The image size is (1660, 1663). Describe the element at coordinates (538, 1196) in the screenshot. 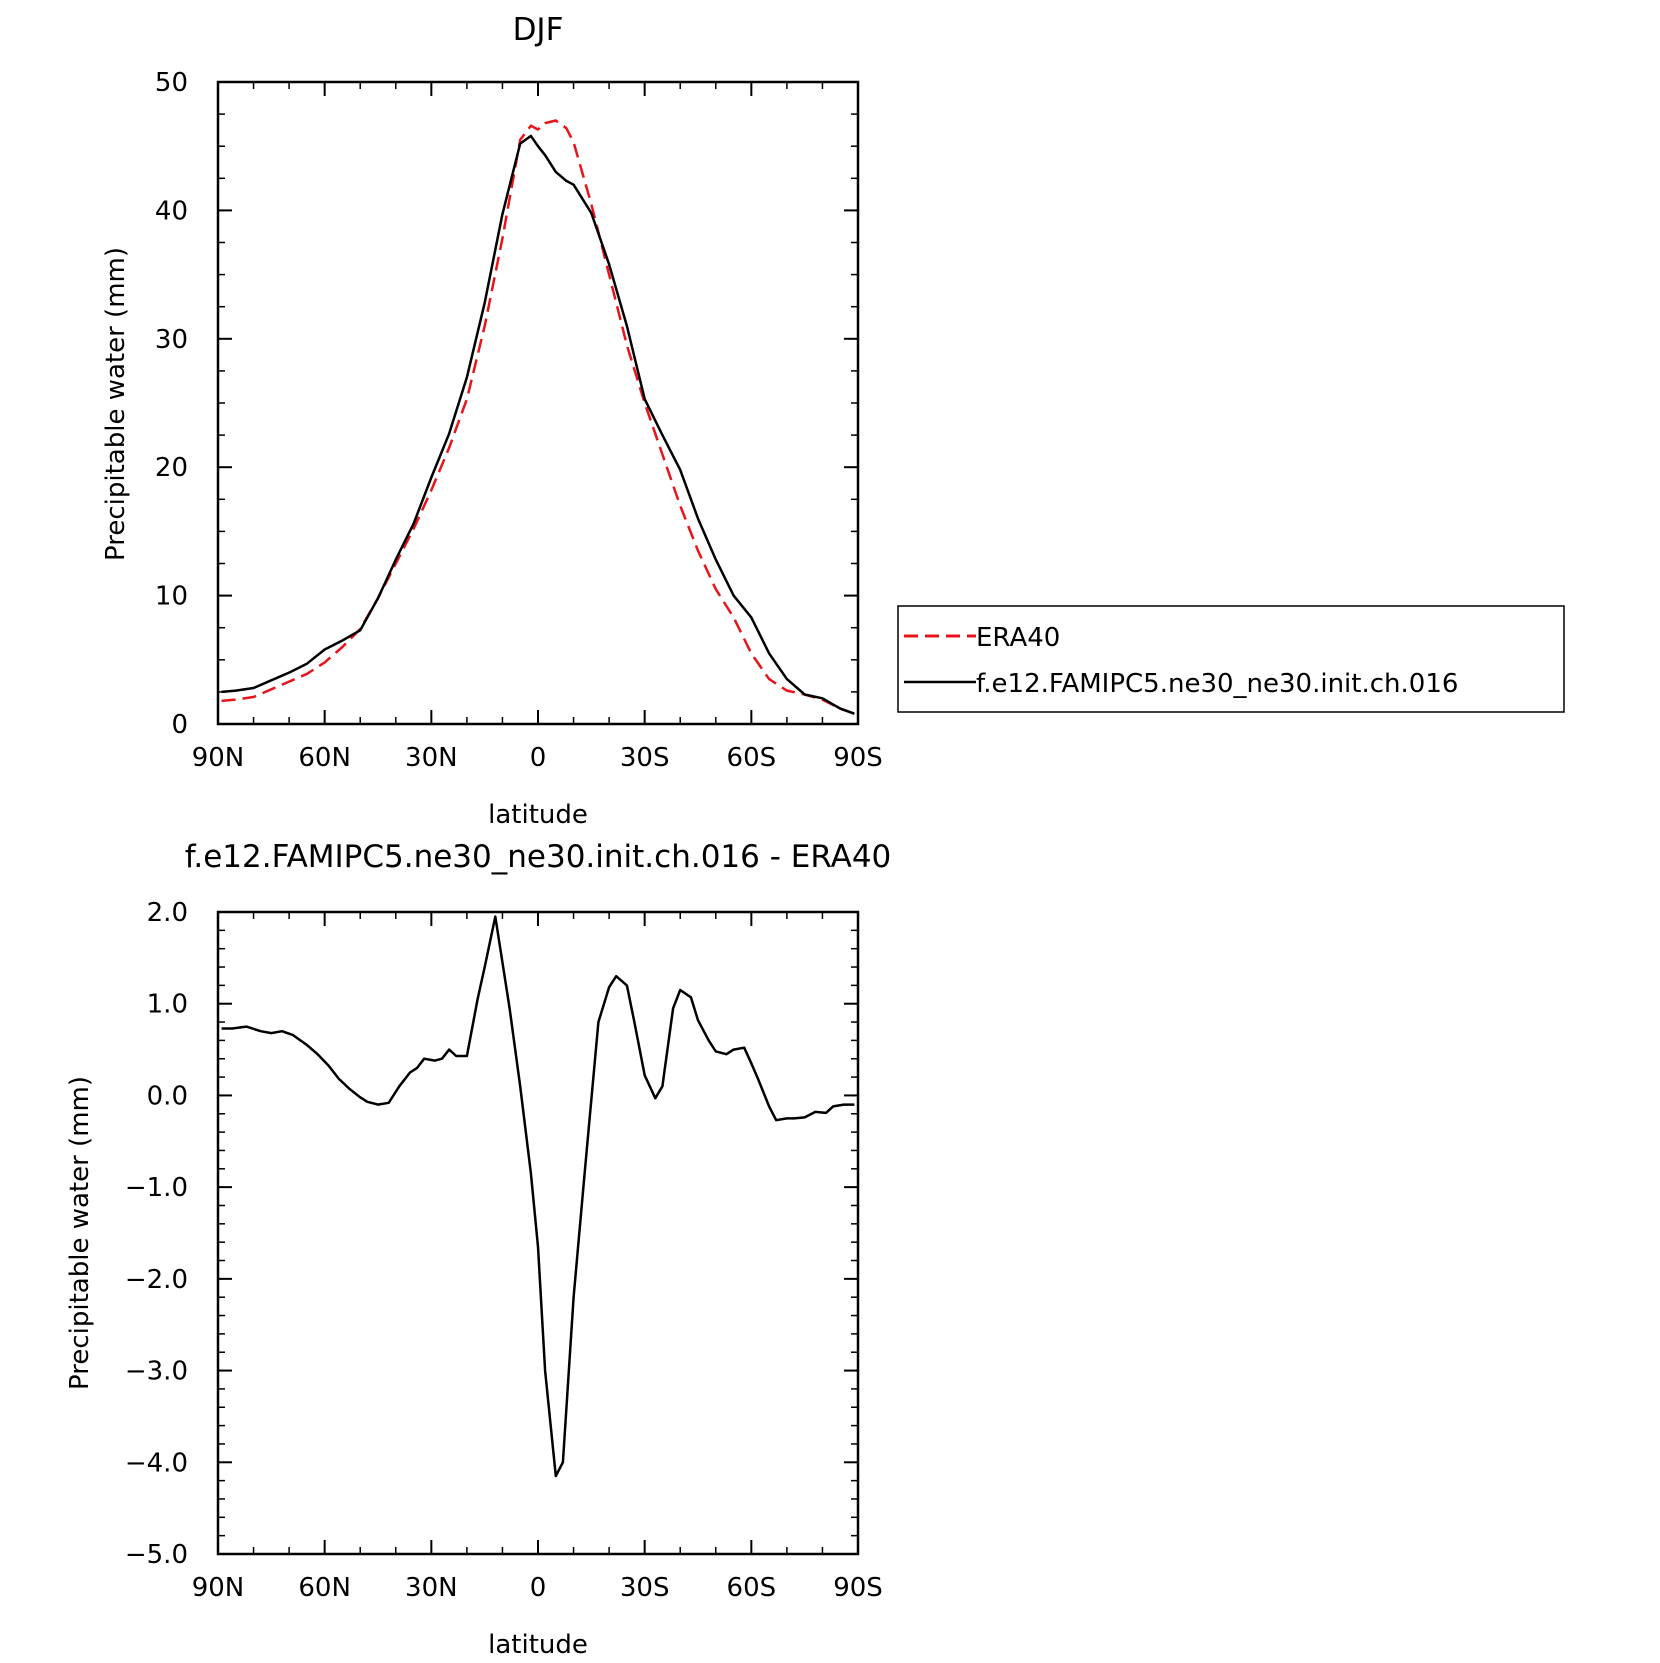

I see `bottom-series-line-difference` at that location.